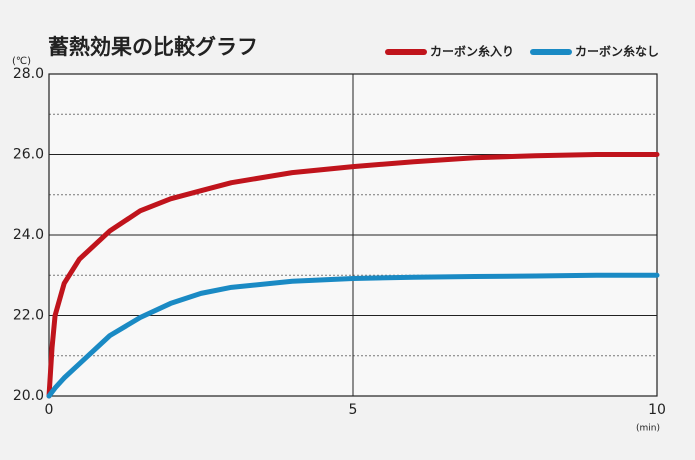 Image resolution: width=695 pixels, height=460 pixels. I want to click on y-tick-label: 24.0, so click(28, 235).